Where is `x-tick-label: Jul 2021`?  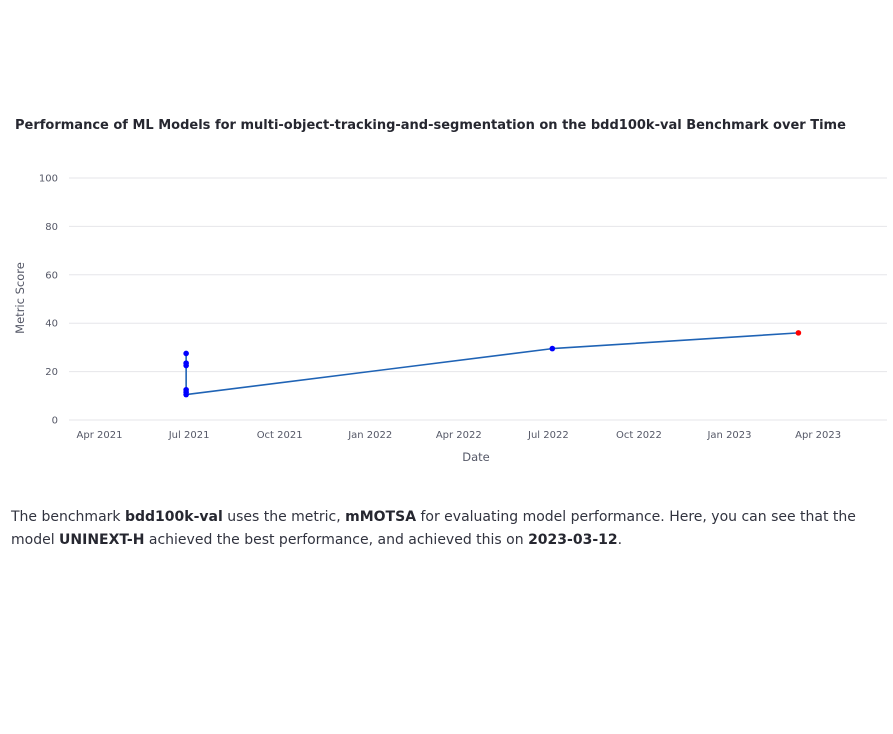 x-tick-label: Jul 2021 is located at coordinates (189, 435).